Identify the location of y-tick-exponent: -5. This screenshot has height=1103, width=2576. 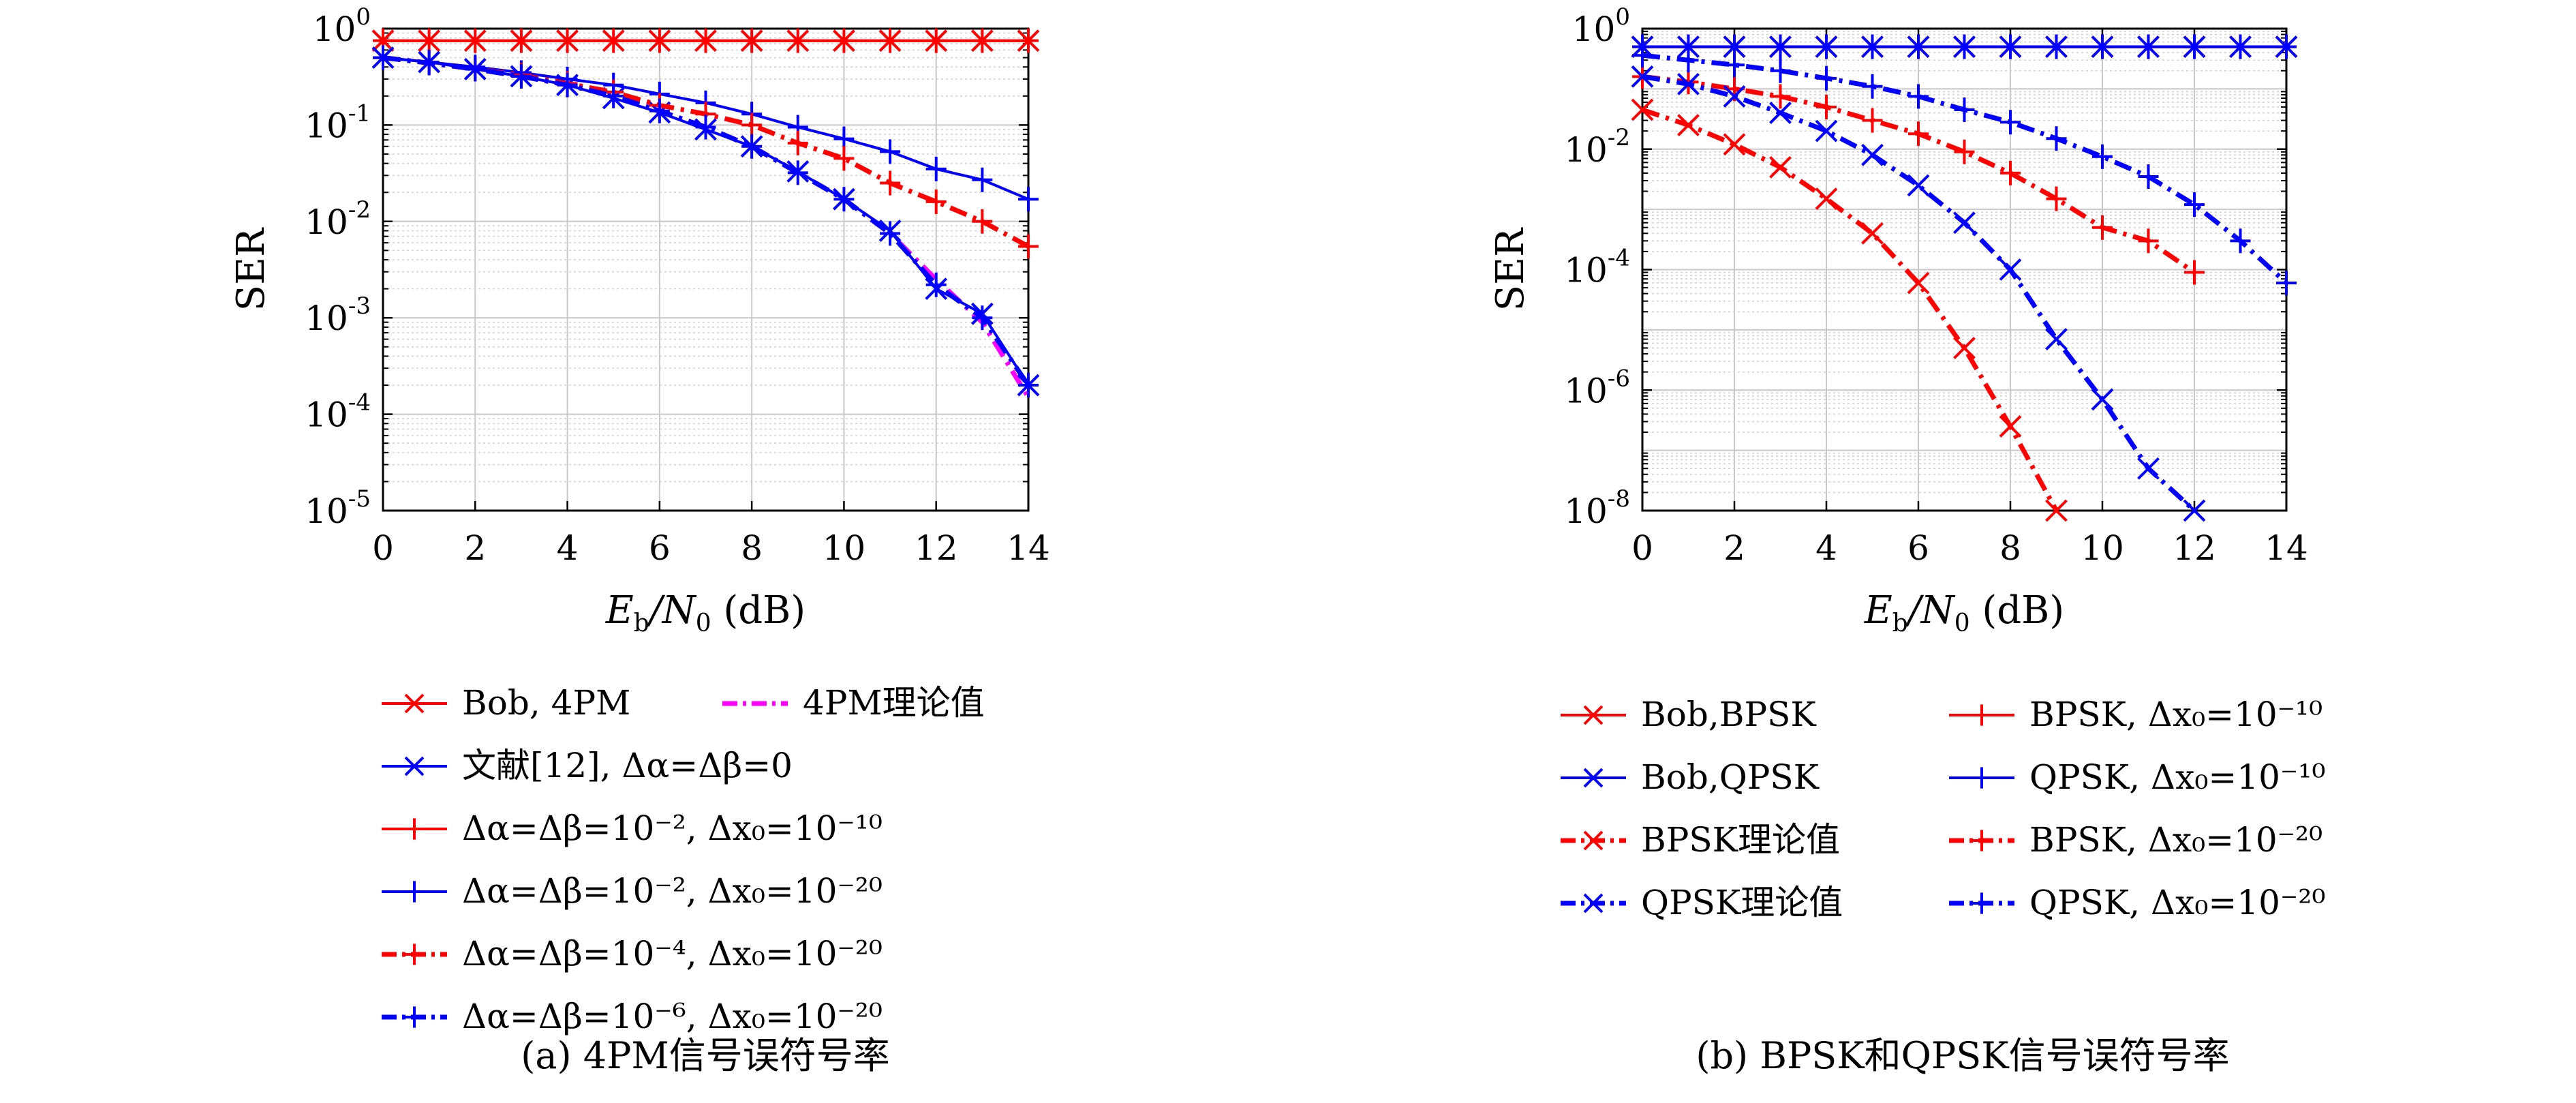
(359, 499).